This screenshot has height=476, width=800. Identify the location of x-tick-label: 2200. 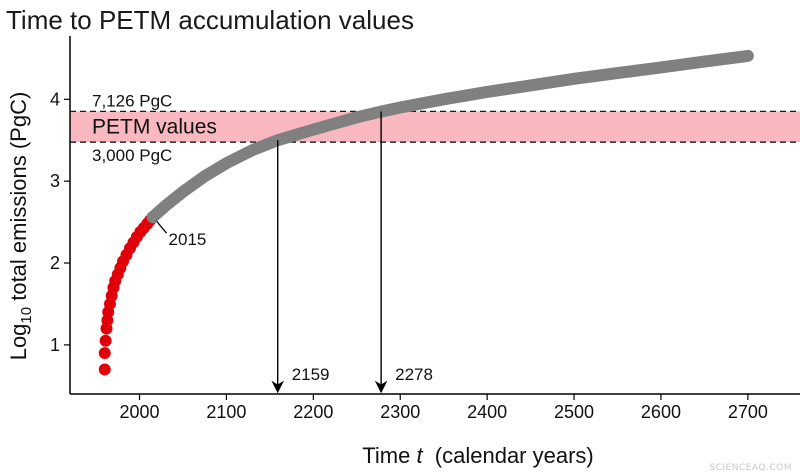
(313, 412).